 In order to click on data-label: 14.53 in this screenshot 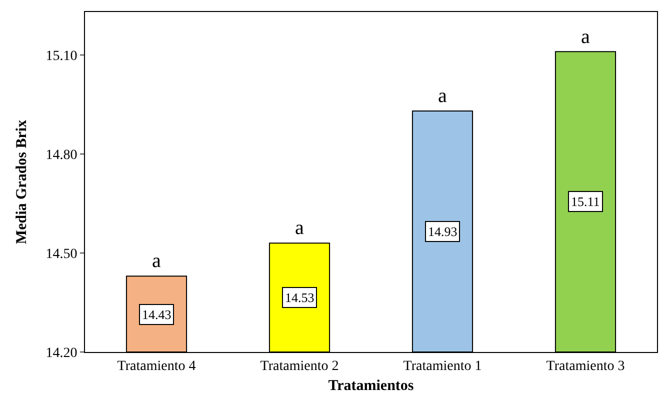, I will do `click(299, 297)`.